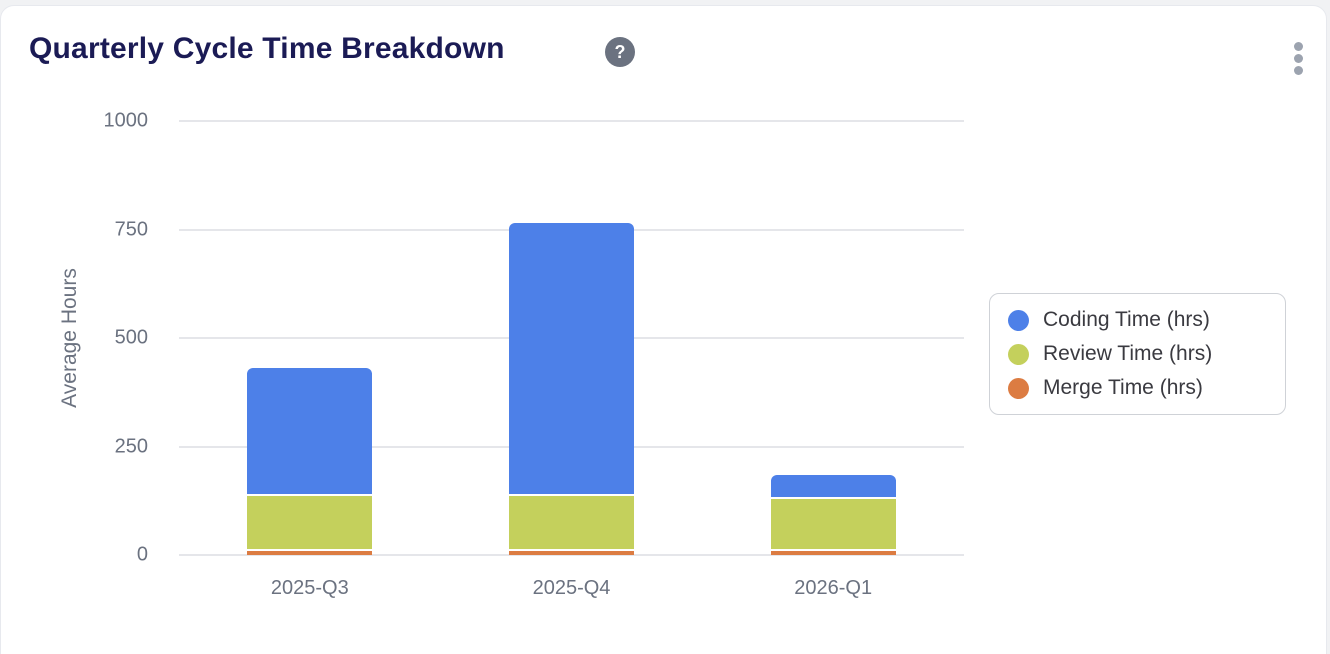 The width and height of the screenshot is (1330, 654). What do you see at coordinates (309, 588) in the screenshot?
I see `x-tick-label-2025-Q3: 2025-Q3` at bounding box center [309, 588].